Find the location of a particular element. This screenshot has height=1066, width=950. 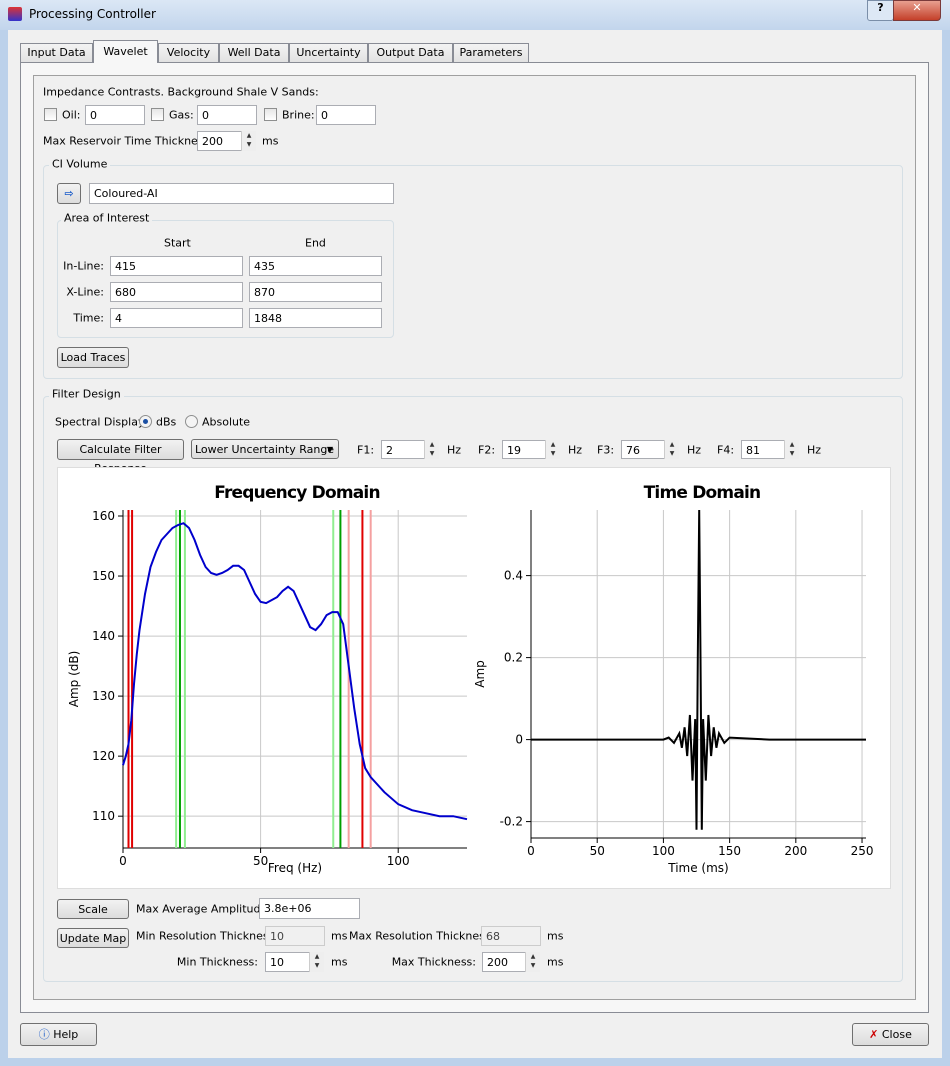

calculate-button: Calculate Filter Response is located at coordinates (120, 457).